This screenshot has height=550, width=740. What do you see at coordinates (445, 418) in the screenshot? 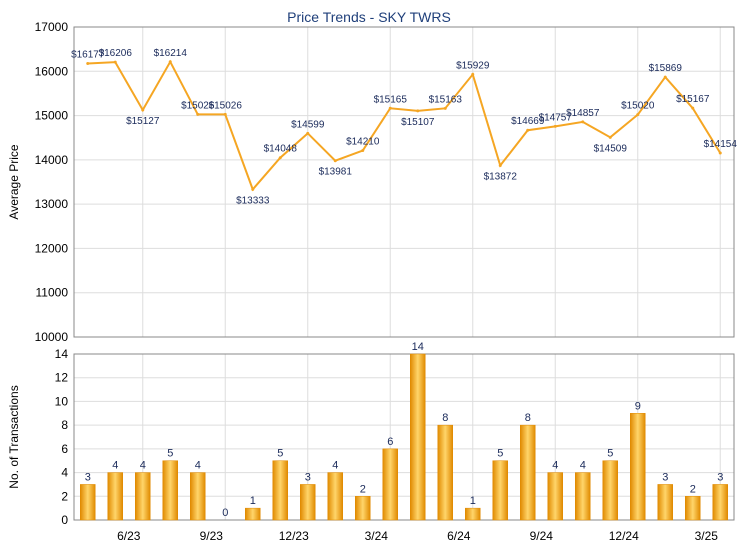
I see `volume-data-label: 8` at bounding box center [445, 418].